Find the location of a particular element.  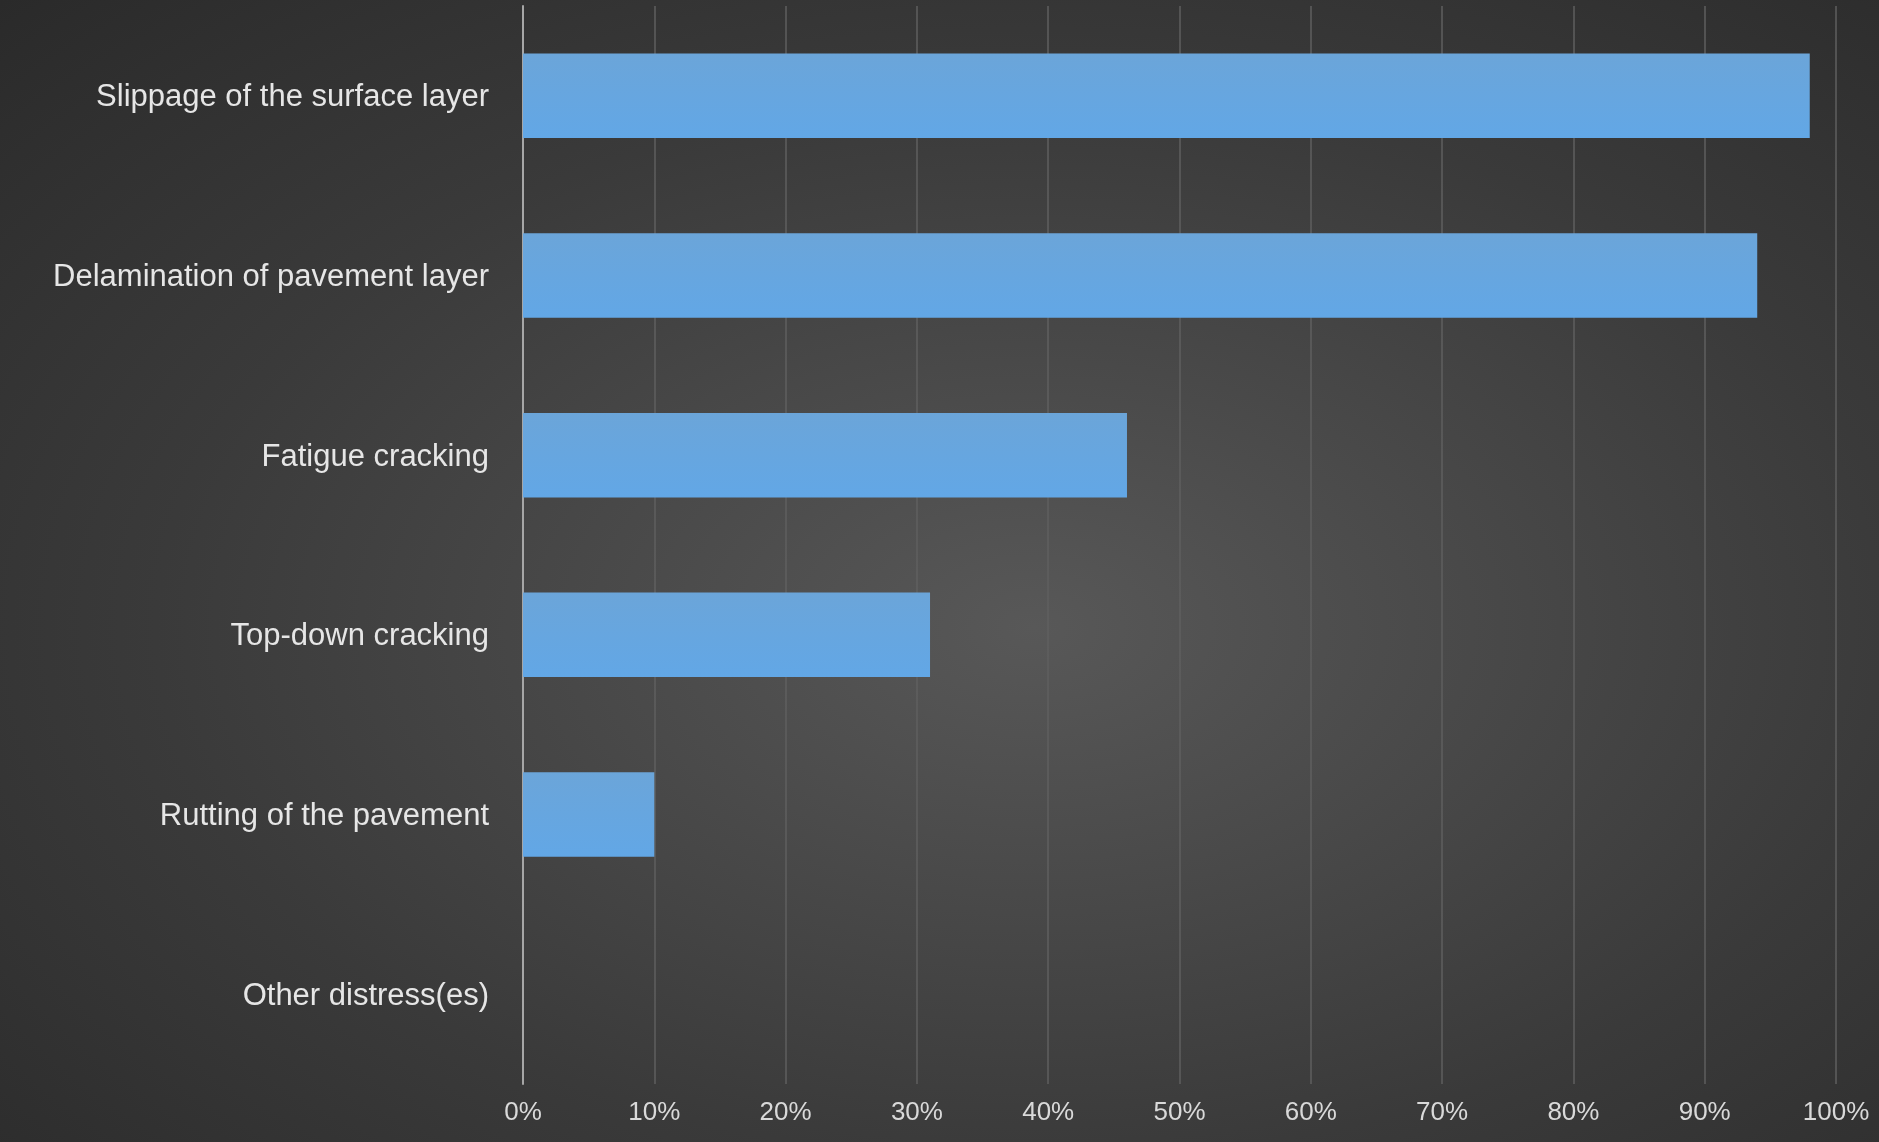

y-tick-label: Delamination of pavement layer is located at coordinates (271, 275).